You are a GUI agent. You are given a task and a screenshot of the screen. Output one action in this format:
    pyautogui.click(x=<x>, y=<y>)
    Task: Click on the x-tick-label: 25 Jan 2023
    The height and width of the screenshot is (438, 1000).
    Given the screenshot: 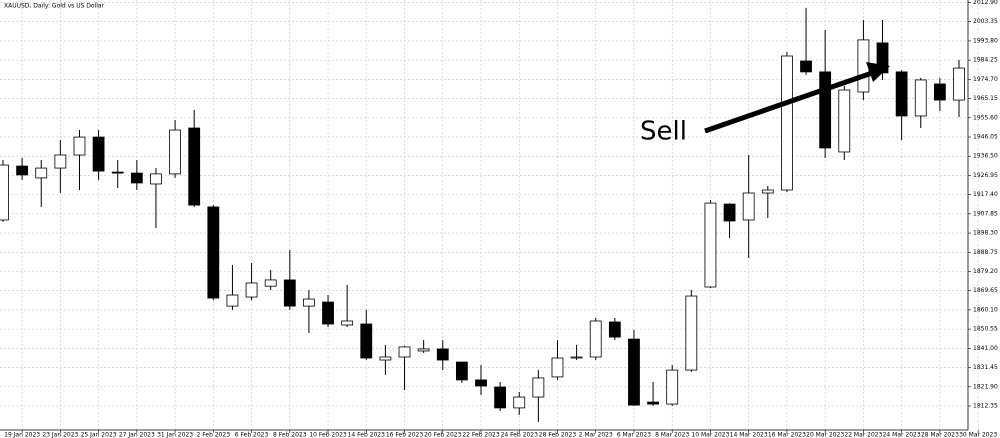 What is the action you would take?
    pyautogui.click(x=99, y=435)
    